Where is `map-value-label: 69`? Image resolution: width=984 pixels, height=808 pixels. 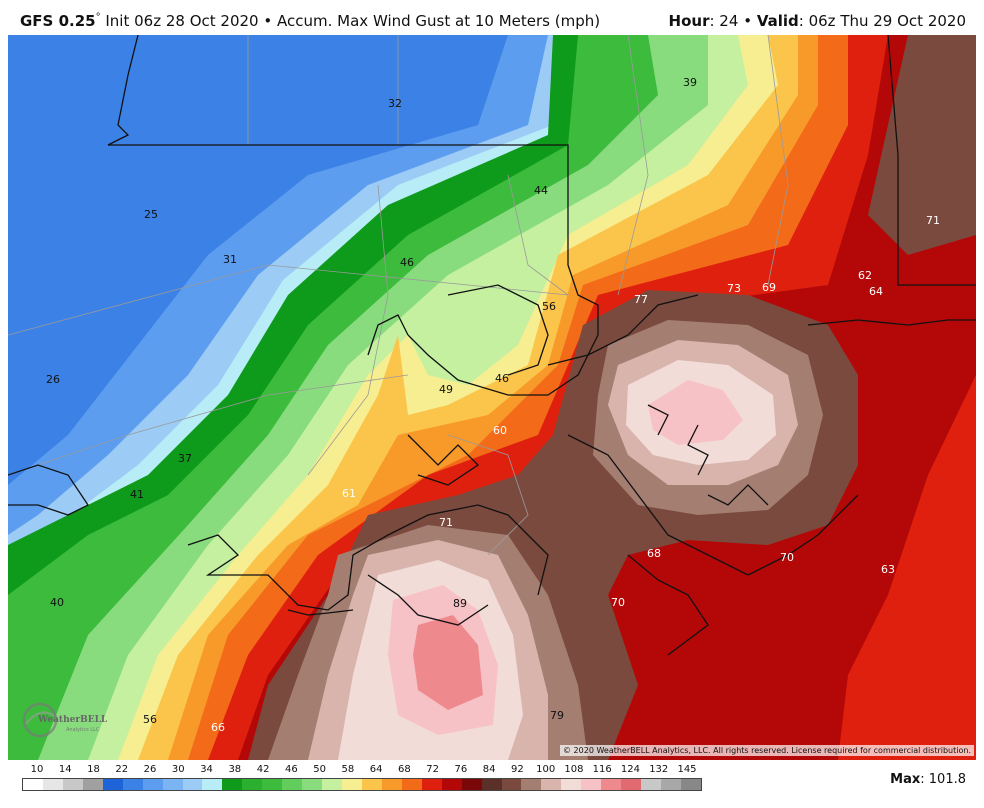 map-value-label: 69 is located at coordinates (769, 287).